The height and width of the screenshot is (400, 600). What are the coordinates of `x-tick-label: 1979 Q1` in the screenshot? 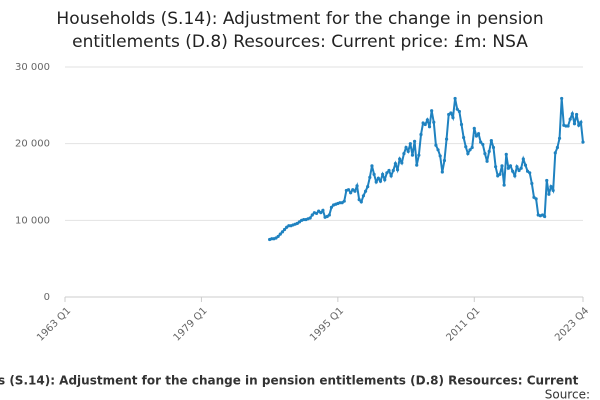 It's located at (191, 324).